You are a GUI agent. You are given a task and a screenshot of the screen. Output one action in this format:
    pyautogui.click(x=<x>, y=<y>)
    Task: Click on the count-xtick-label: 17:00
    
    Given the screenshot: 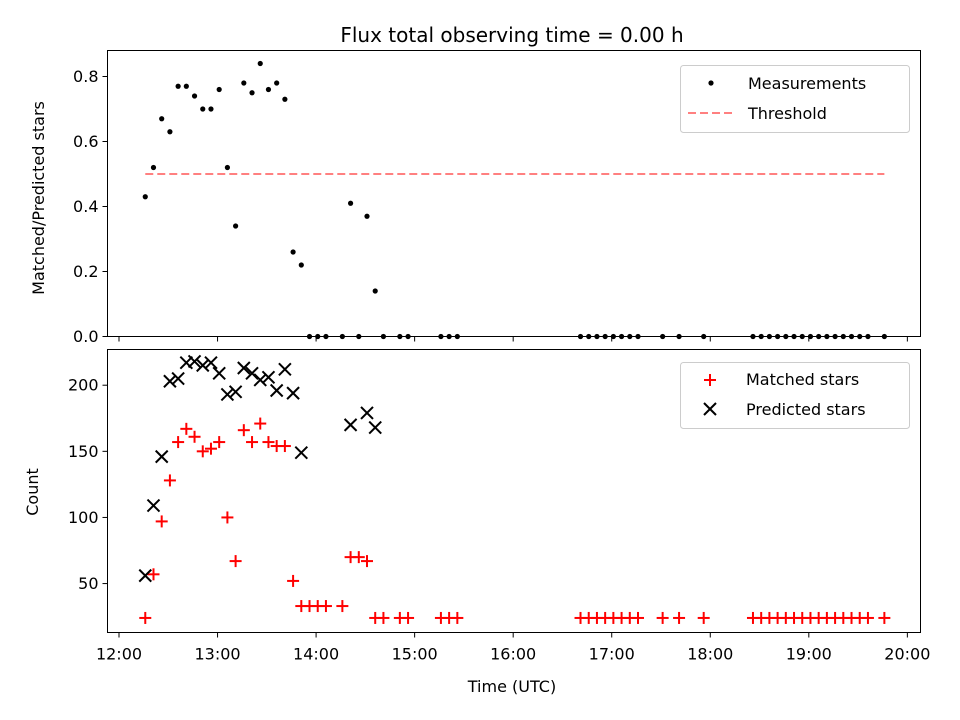 What is the action you would take?
    pyautogui.click(x=612, y=654)
    